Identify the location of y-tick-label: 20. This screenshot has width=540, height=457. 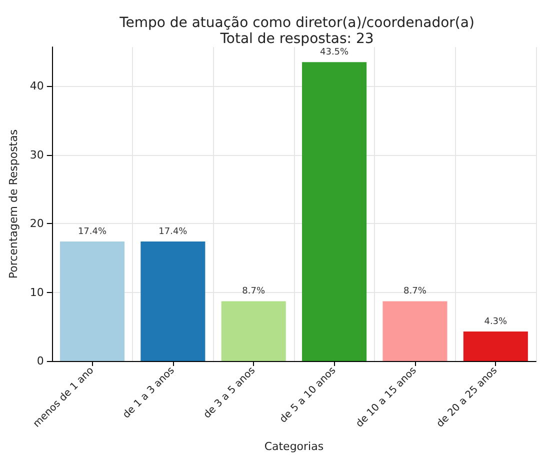
(37, 223).